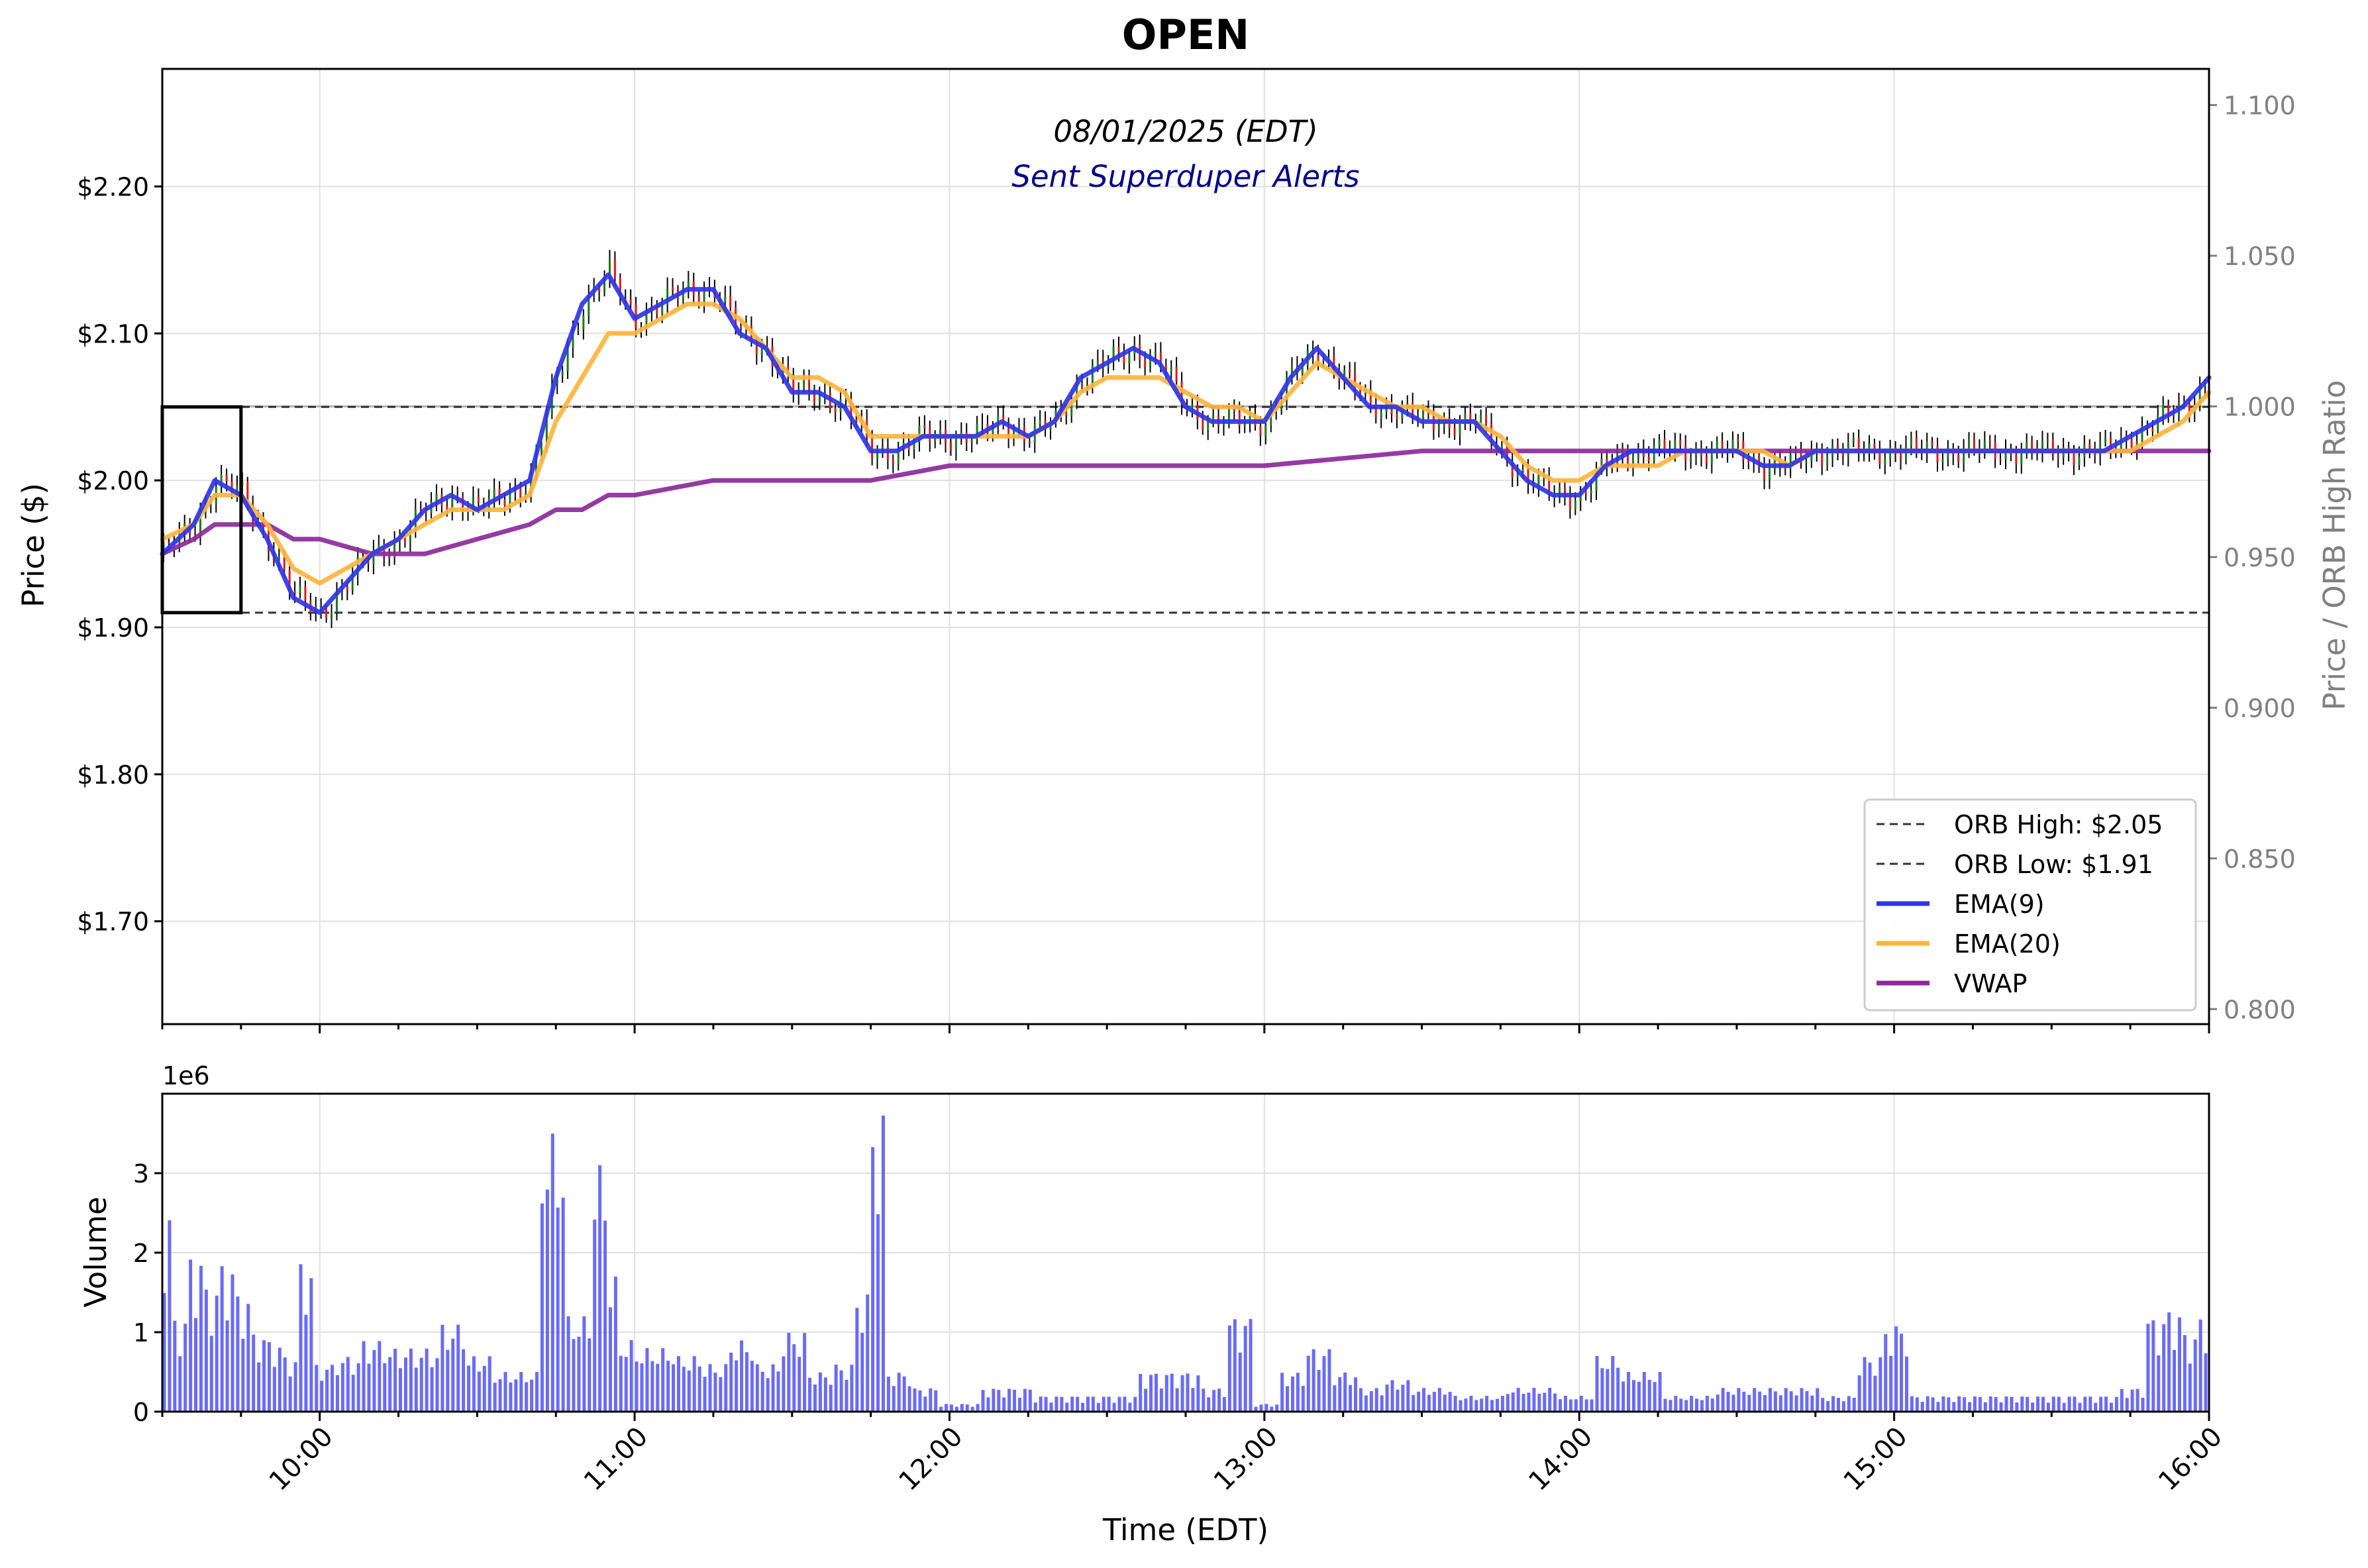  What do you see at coordinates (1186, 502) in the screenshot?
I see `series-line-vwap` at bounding box center [1186, 502].